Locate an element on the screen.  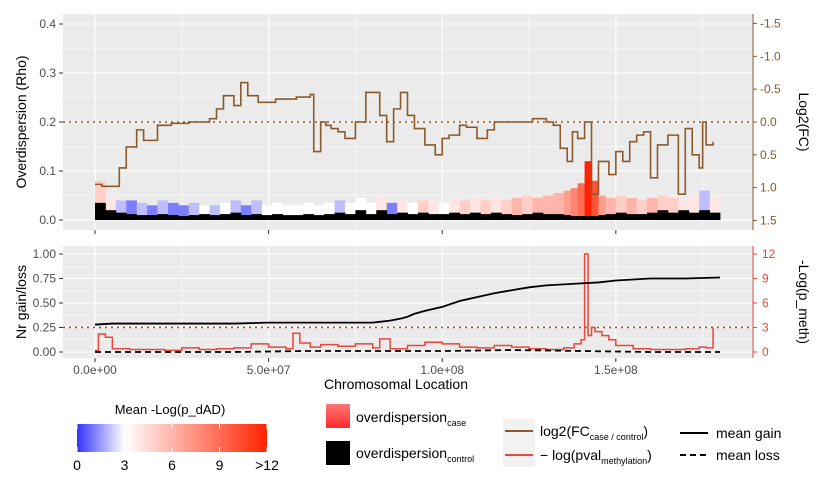
bottom-y-axis-title: Nr gain/loss is located at coordinates (21, 302).